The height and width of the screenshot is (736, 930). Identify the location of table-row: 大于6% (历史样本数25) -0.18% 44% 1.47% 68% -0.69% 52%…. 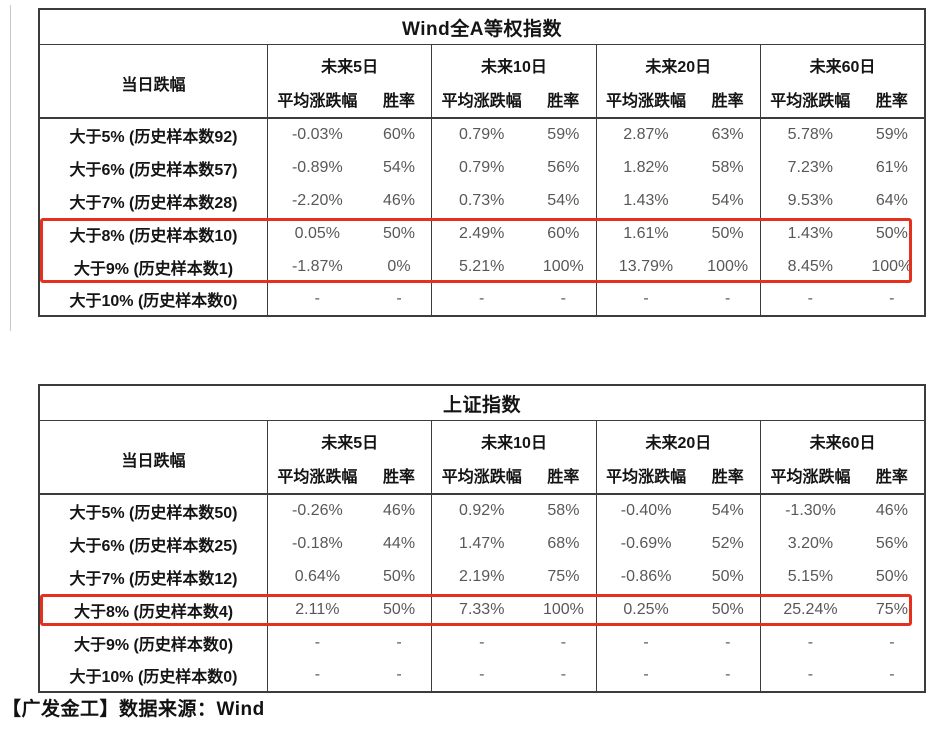
(482, 543).